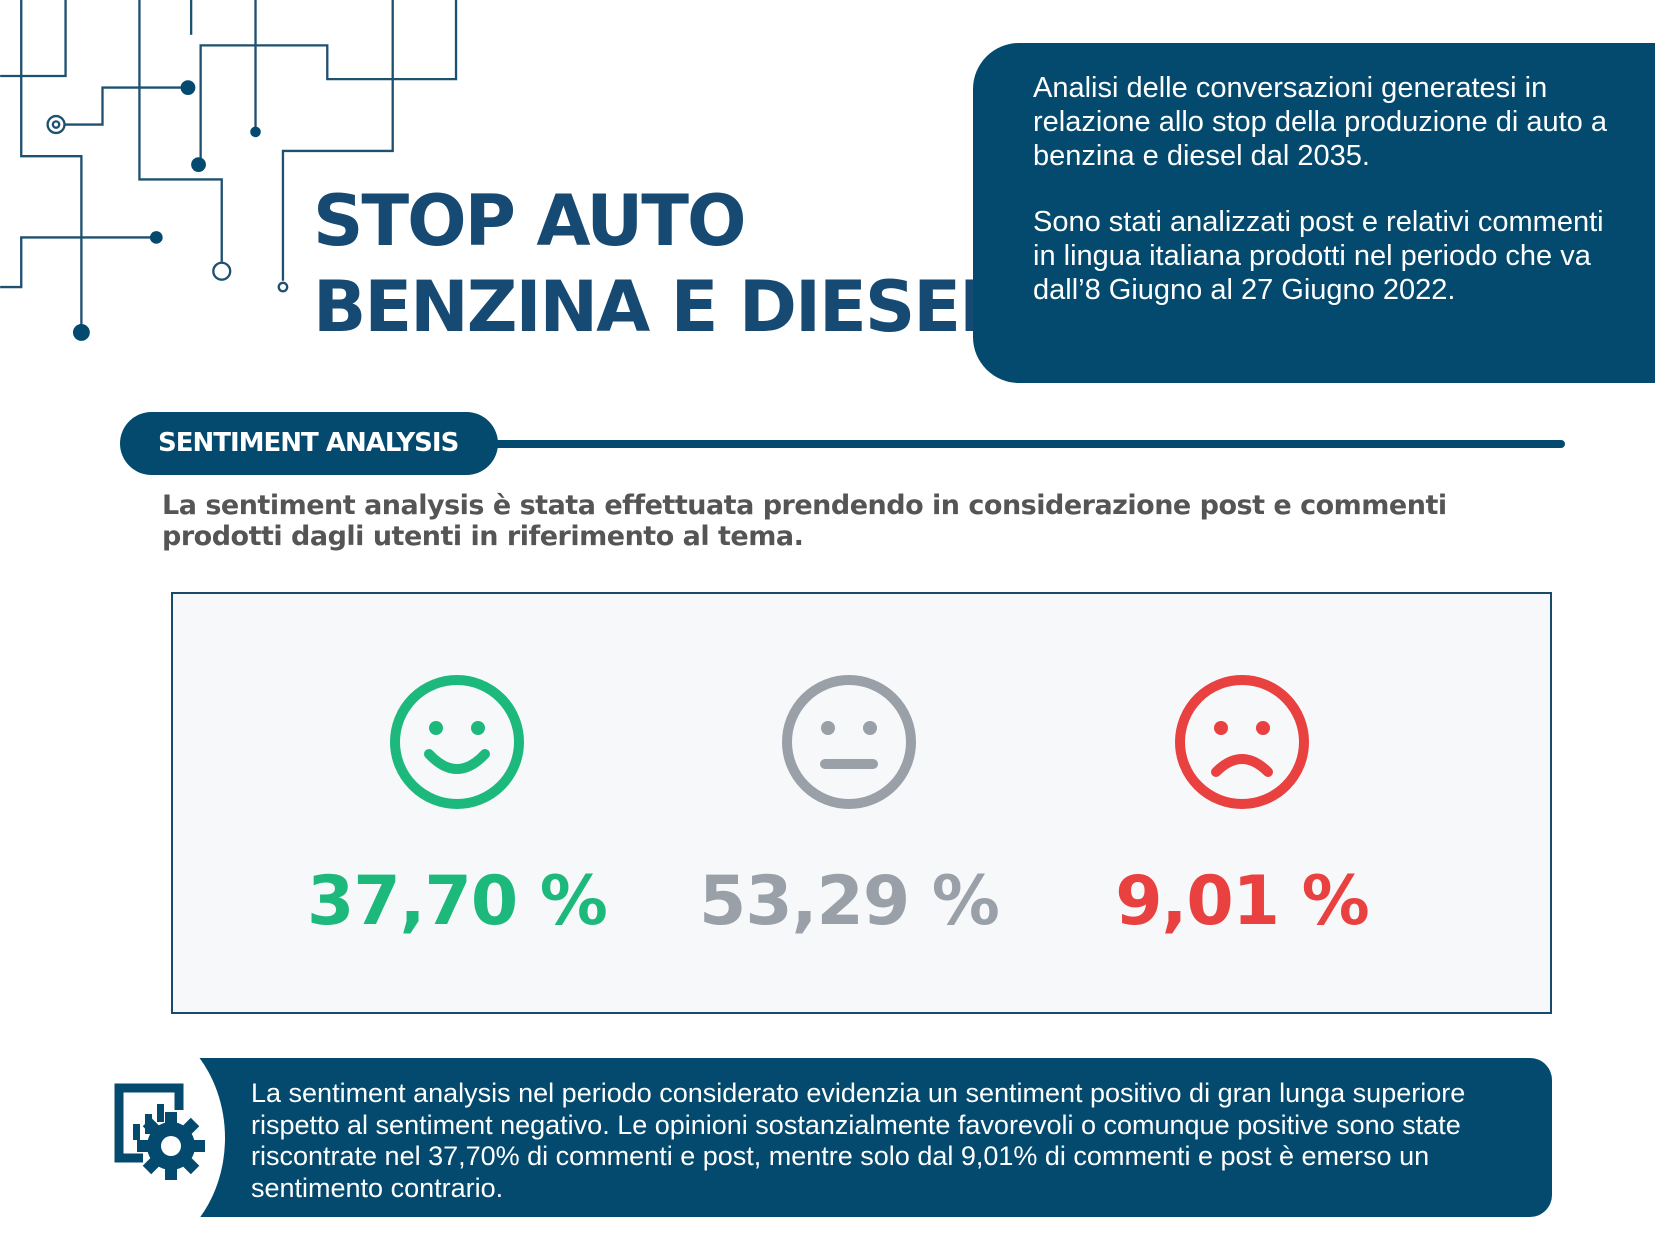 The height and width of the screenshot is (1240, 1655). I want to click on section-divider, so click(1027, 444).